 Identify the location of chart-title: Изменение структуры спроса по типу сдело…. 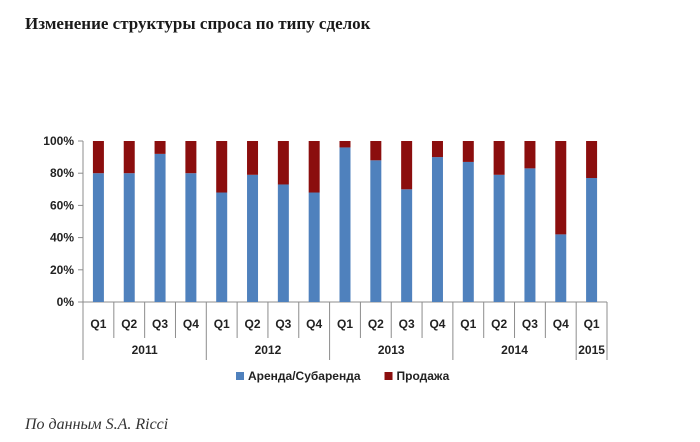
(198, 23).